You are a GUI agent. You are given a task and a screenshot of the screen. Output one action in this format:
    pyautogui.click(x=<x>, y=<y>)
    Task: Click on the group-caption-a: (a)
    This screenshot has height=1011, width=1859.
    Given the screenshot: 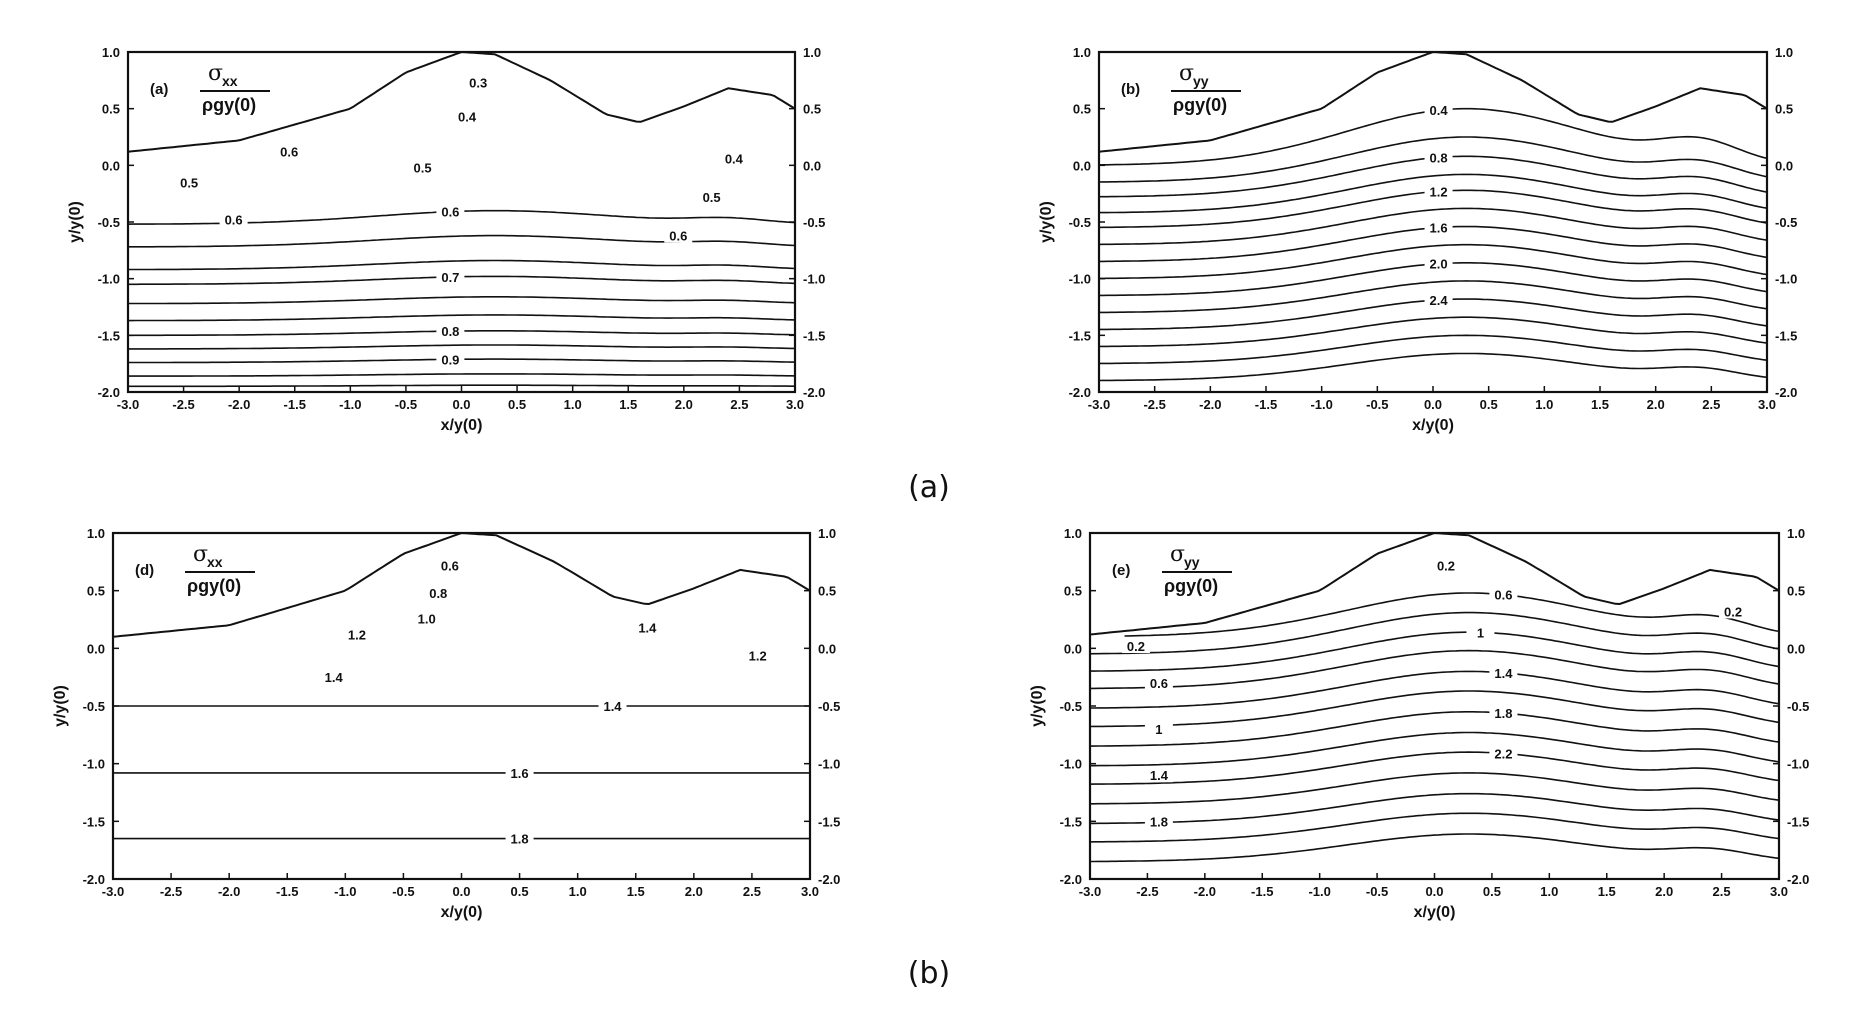 What is the action you would take?
    pyautogui.click(x=929, y=487)
    